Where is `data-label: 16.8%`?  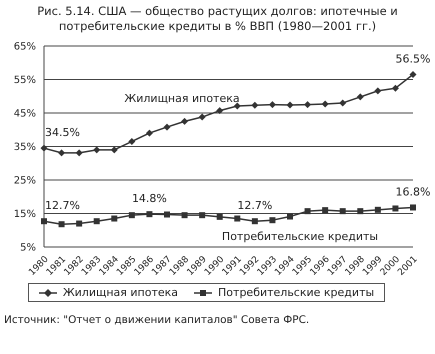
data-label: 16.8% is located at coordinates (413, 191).